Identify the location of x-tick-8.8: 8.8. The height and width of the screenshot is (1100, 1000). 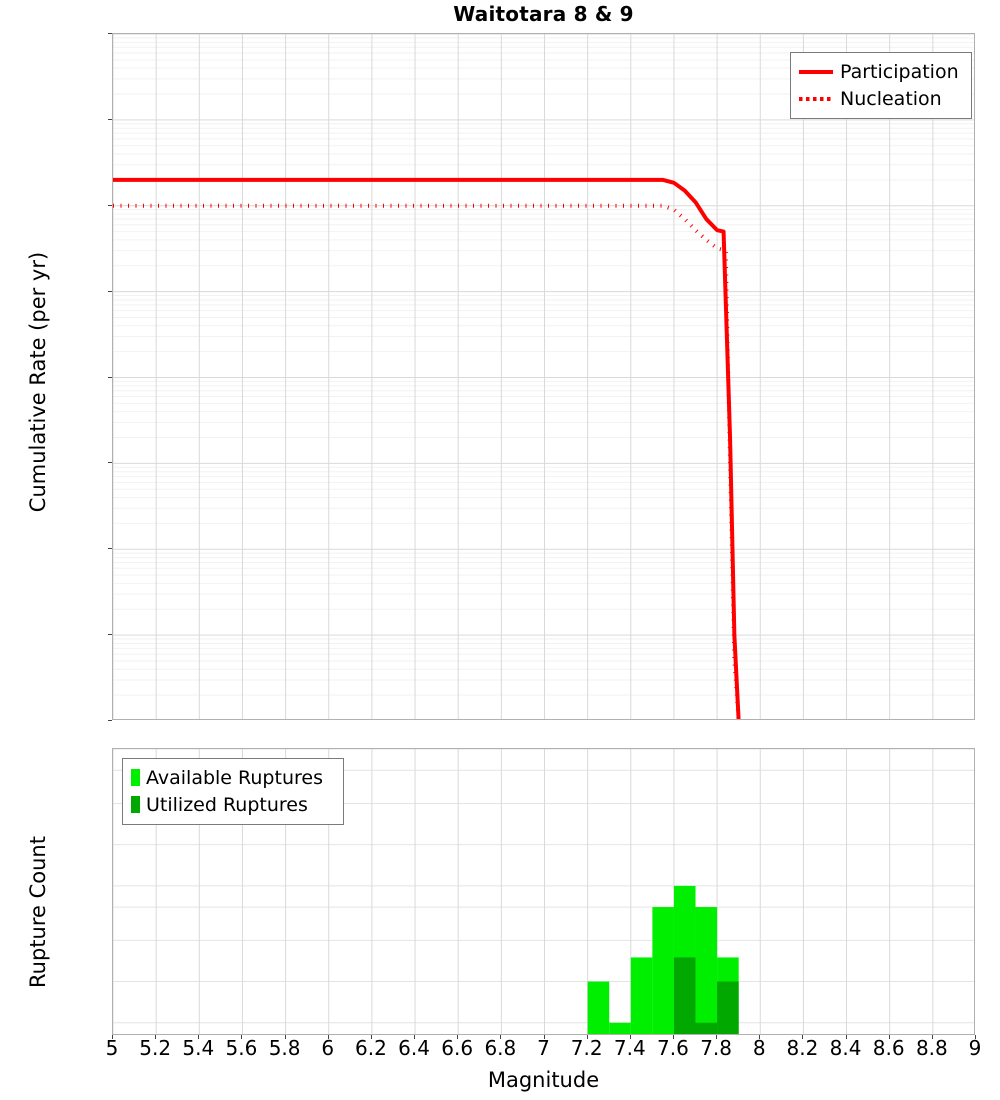
(931, 1048).